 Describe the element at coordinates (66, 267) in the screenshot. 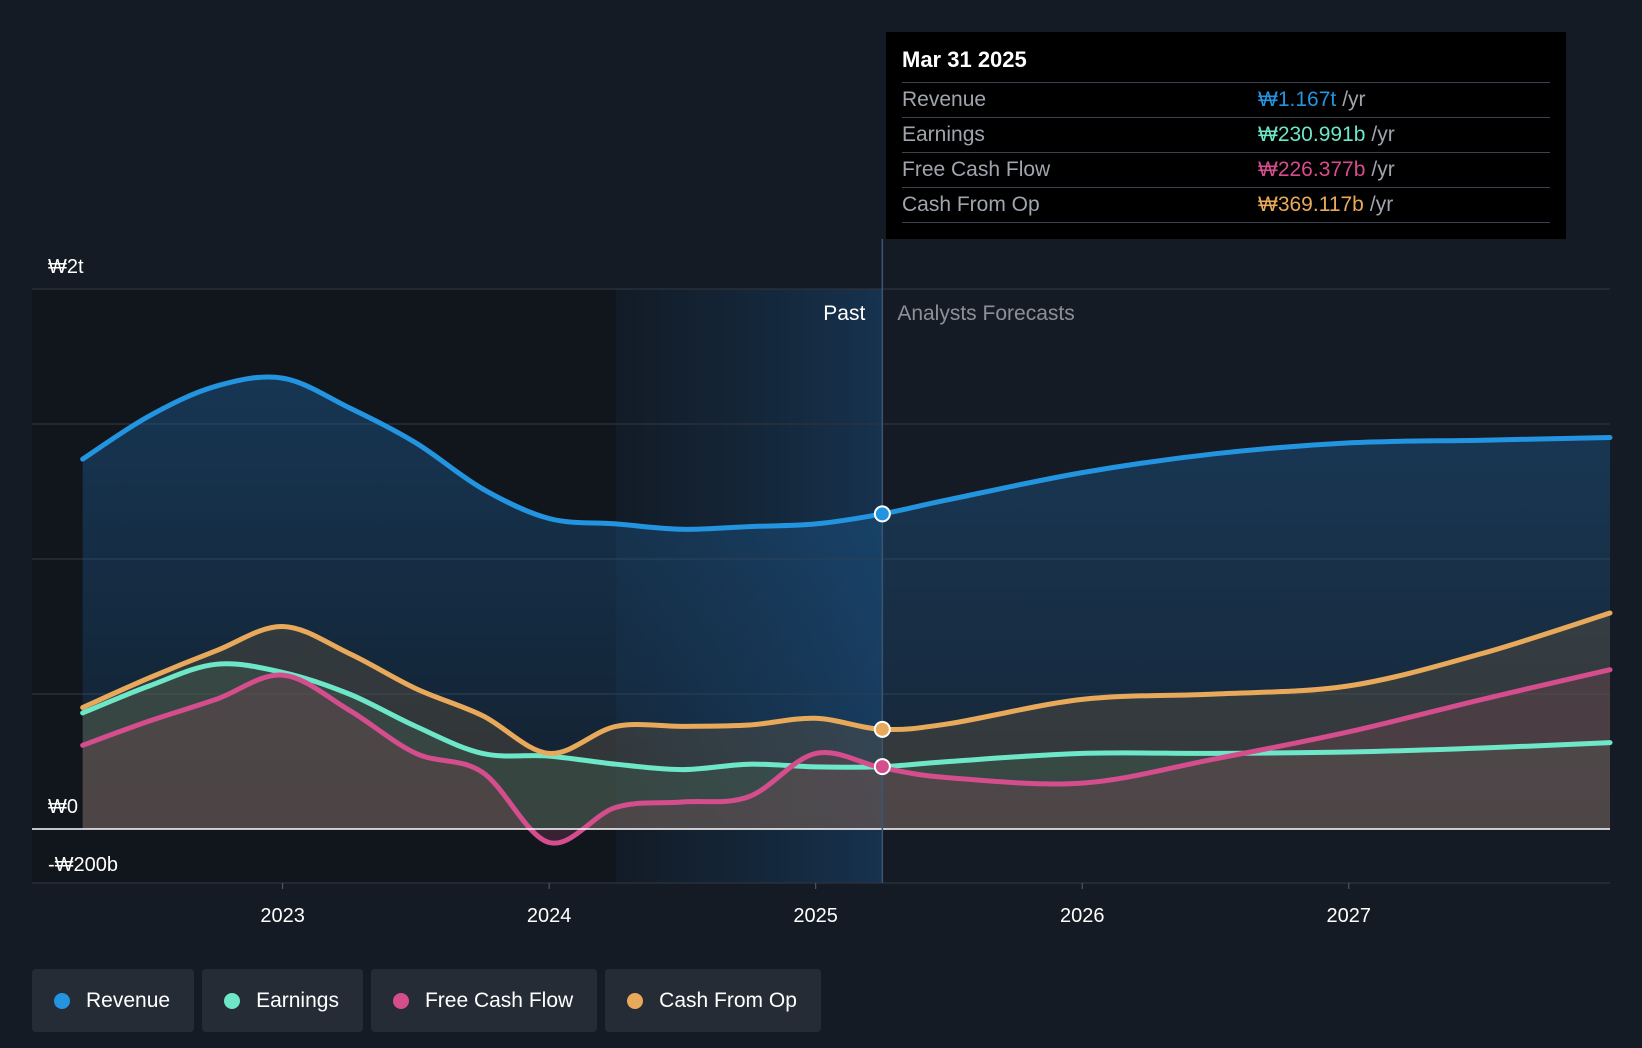

I see `y-axis-label: ₩2t` at that location.